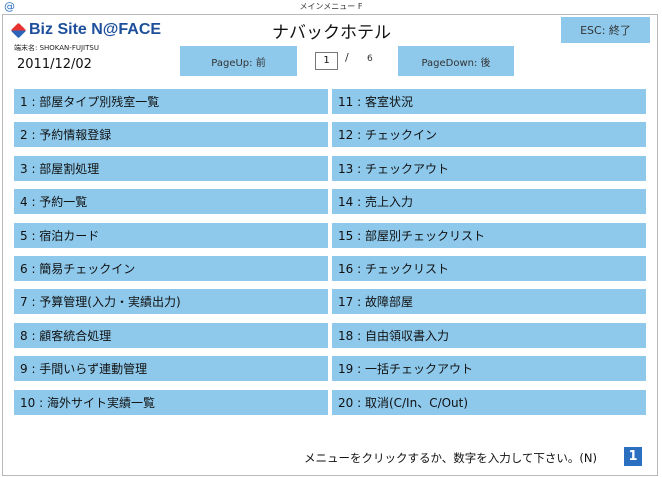  I want to click on menu-item-1: 1 : 部屋タイプ別残室一覧, so click(171, 101).